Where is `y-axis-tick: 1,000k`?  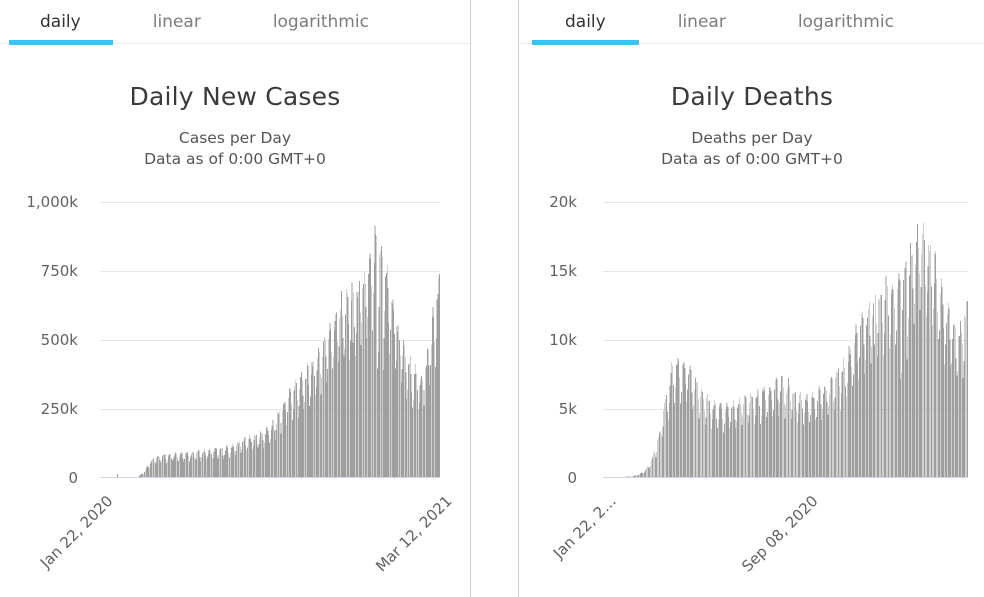 y-axis-tick: 1,000k is located at coordinates (52, 202).